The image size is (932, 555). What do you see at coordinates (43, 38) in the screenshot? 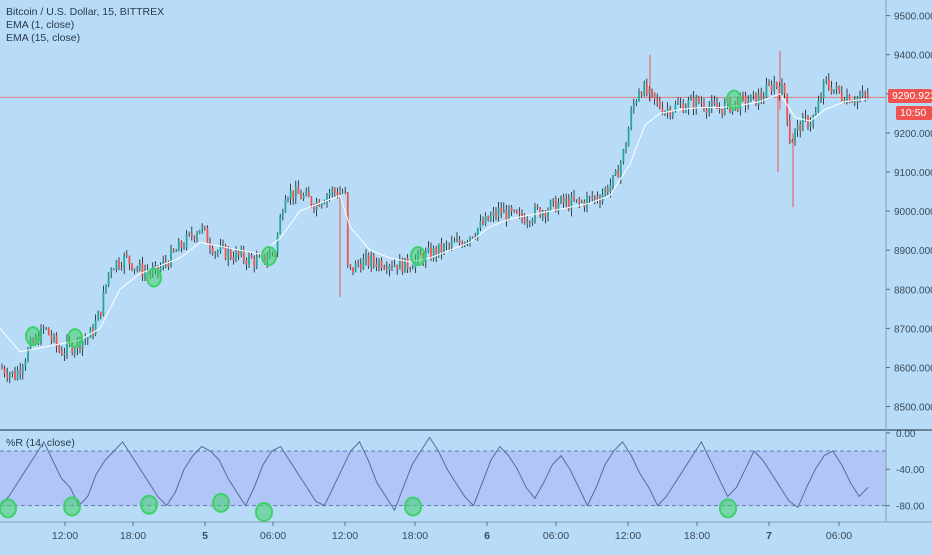
I see `ema15-legend: EMA (15, close)` at bounding box center [43, 38].